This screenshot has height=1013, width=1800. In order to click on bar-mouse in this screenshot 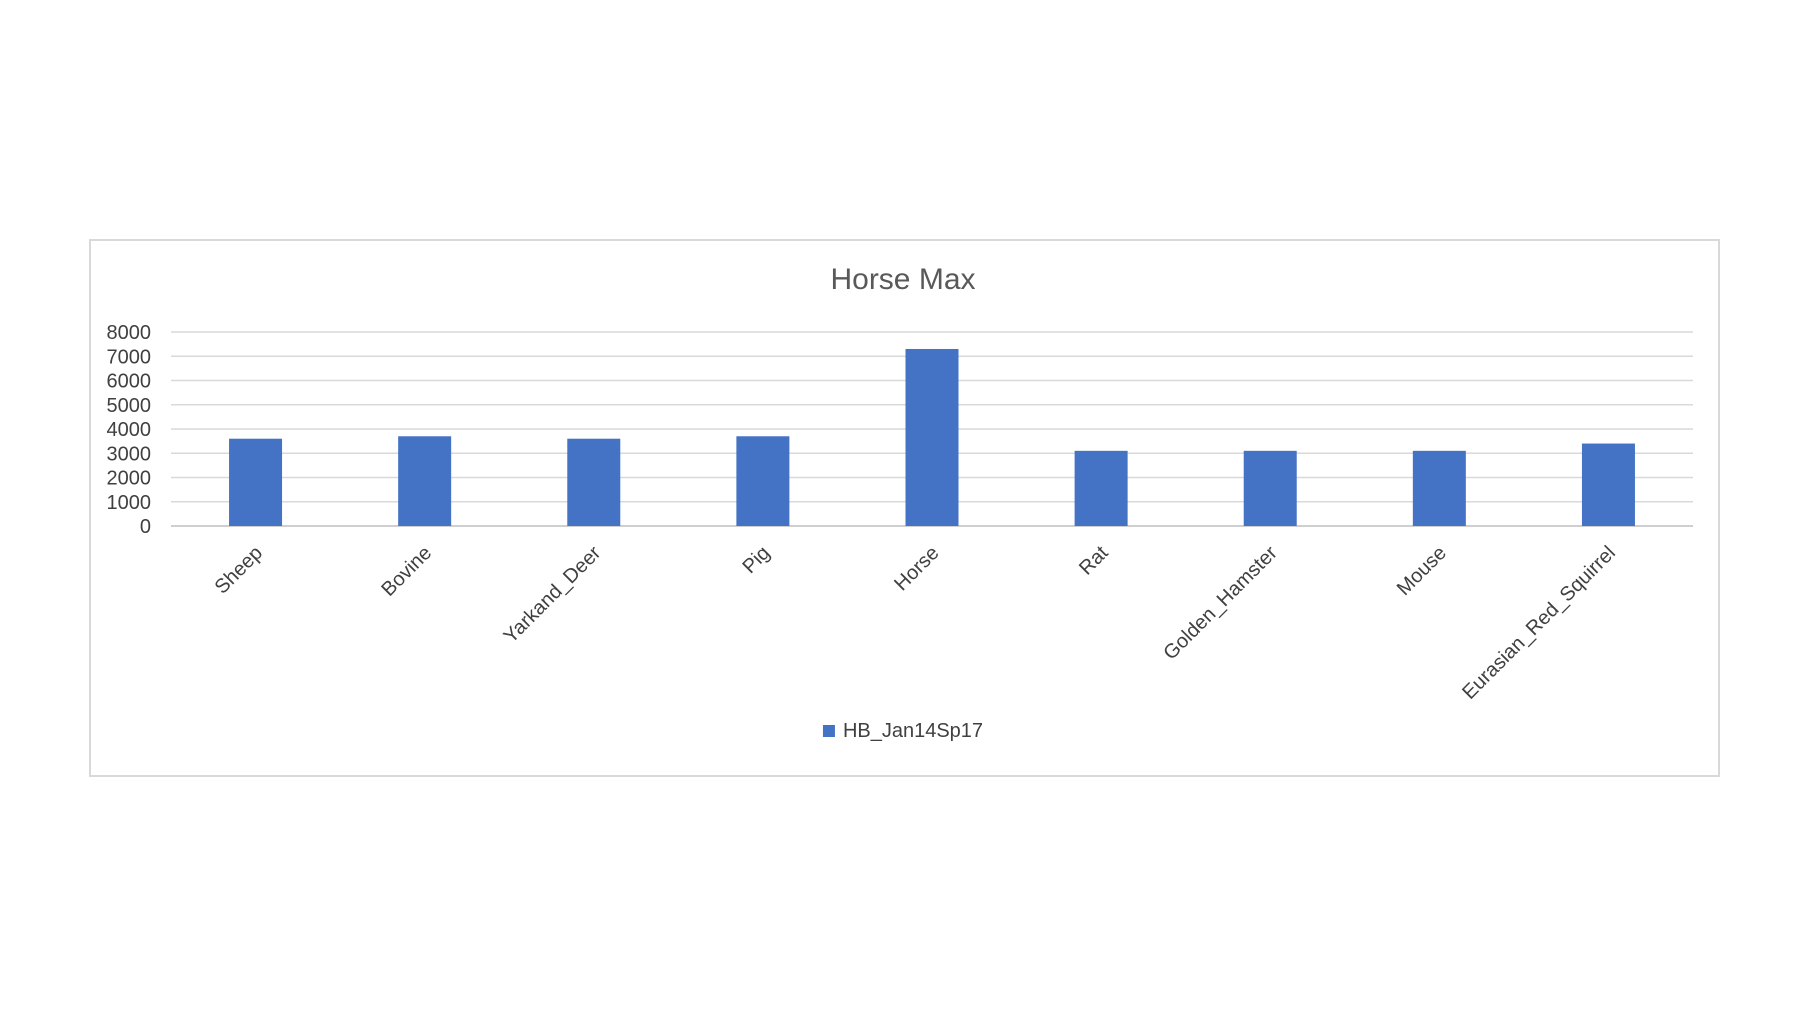, I will do `click(1439, 488)`.